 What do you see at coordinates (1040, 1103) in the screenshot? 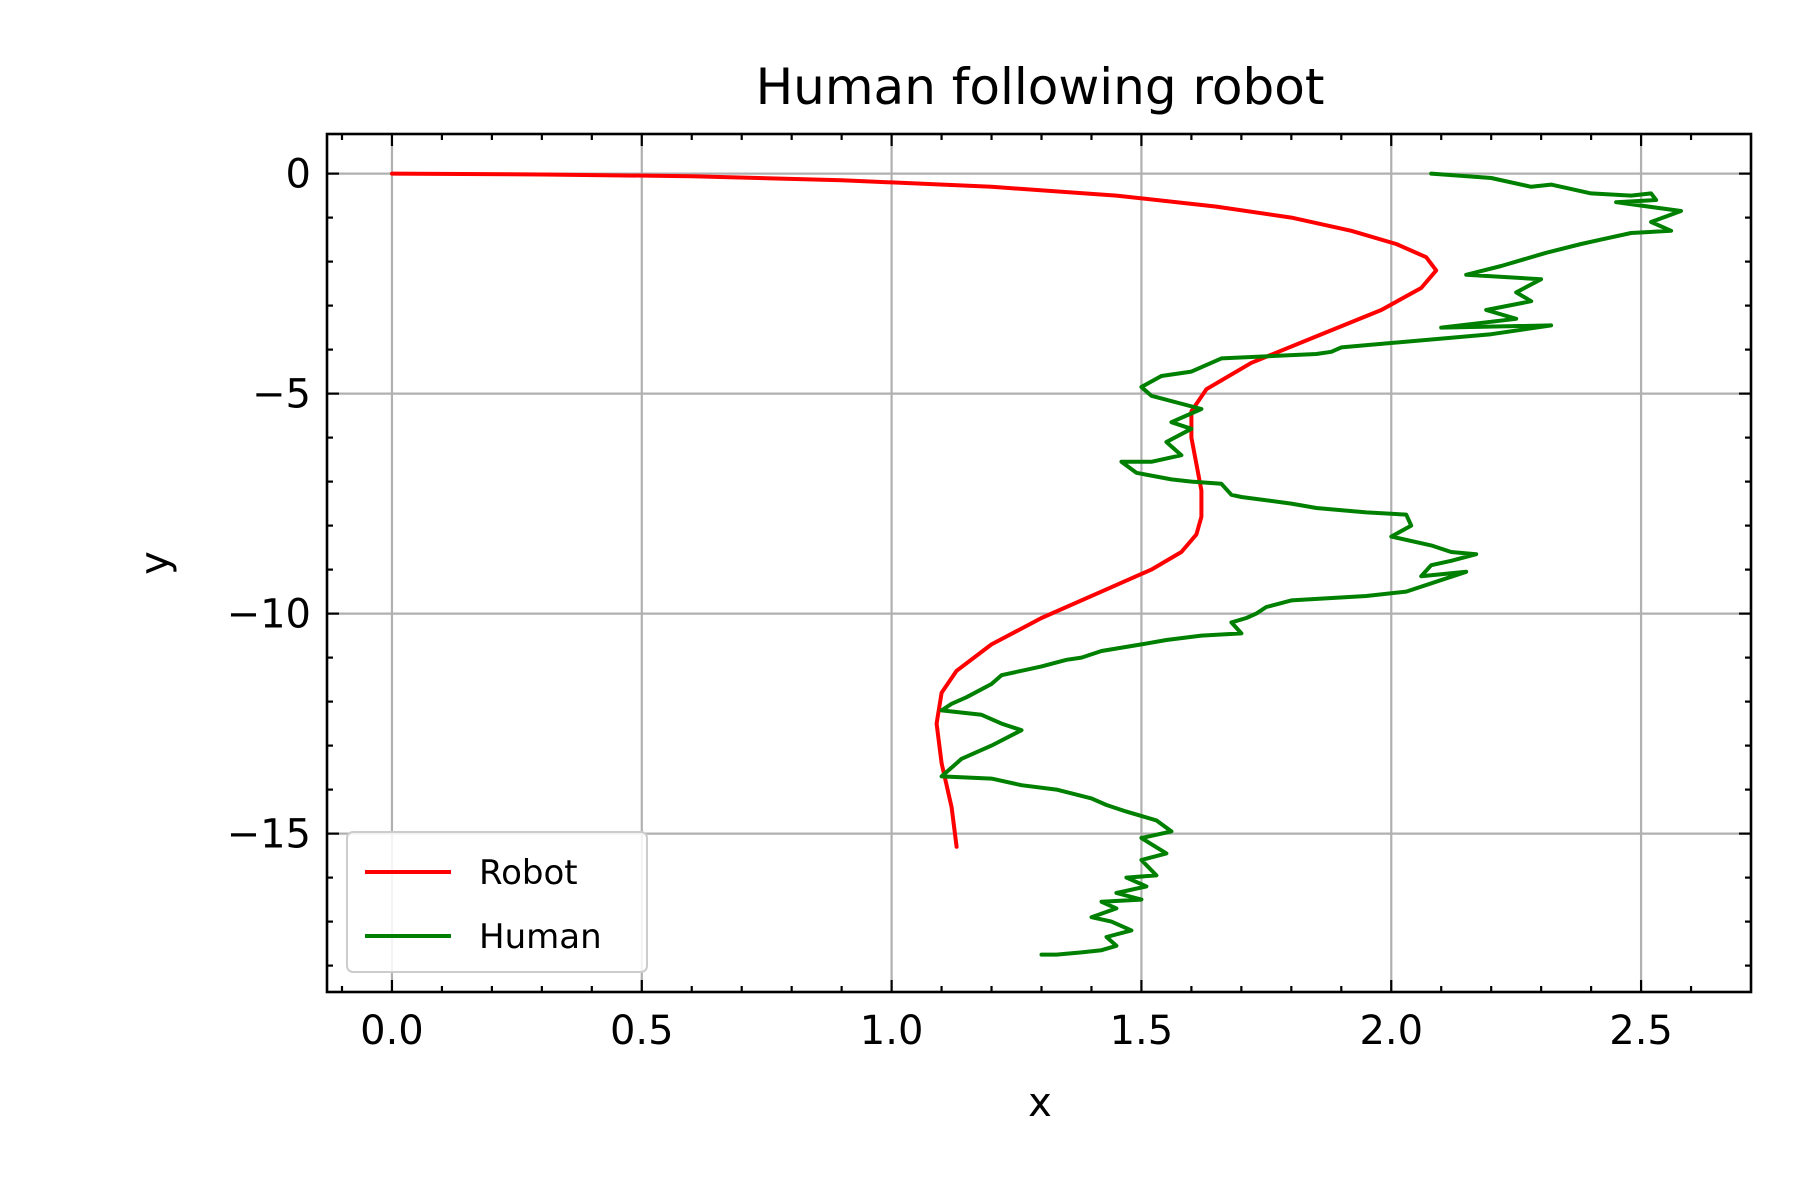
I see `x-axis-label: x` at bounding box center [1040, 1103].